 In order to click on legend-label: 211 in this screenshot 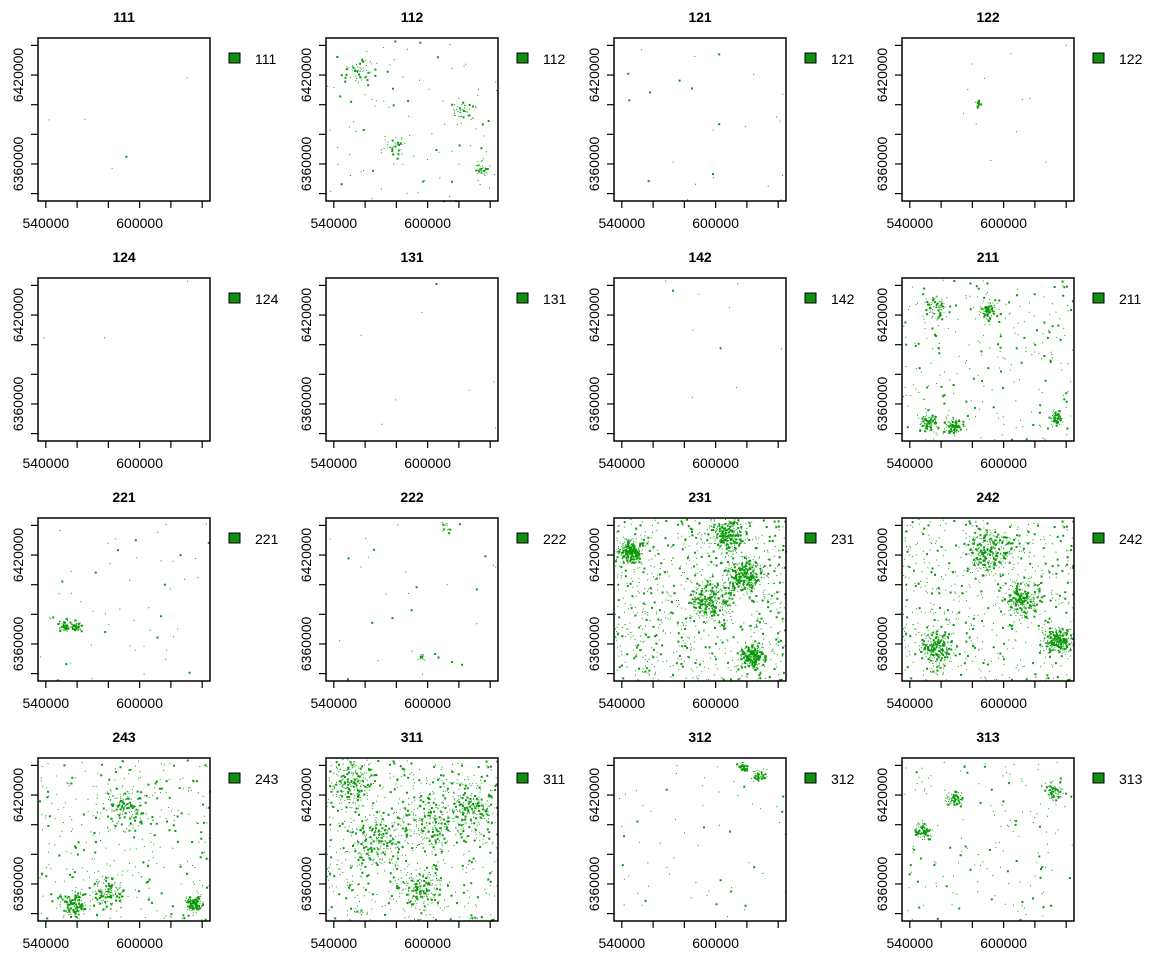, I will do `click(1130, 299)`.